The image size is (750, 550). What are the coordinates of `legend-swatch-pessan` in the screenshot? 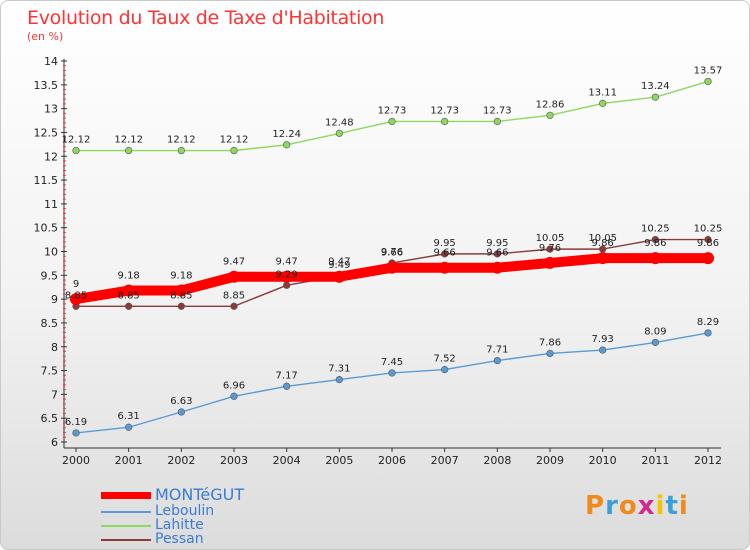 It's located at (126, 540).